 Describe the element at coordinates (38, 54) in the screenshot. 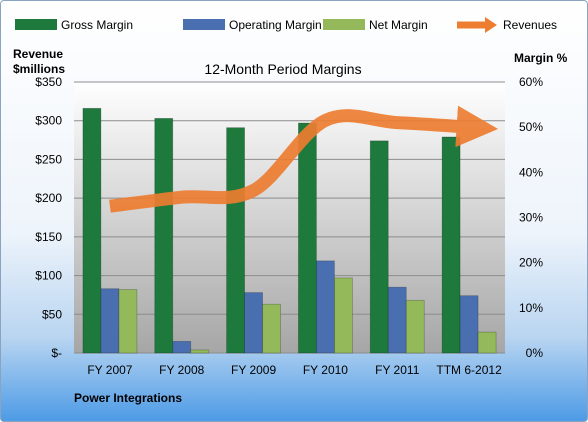

I see `left-axis-title-line1: Revenue` at that location.